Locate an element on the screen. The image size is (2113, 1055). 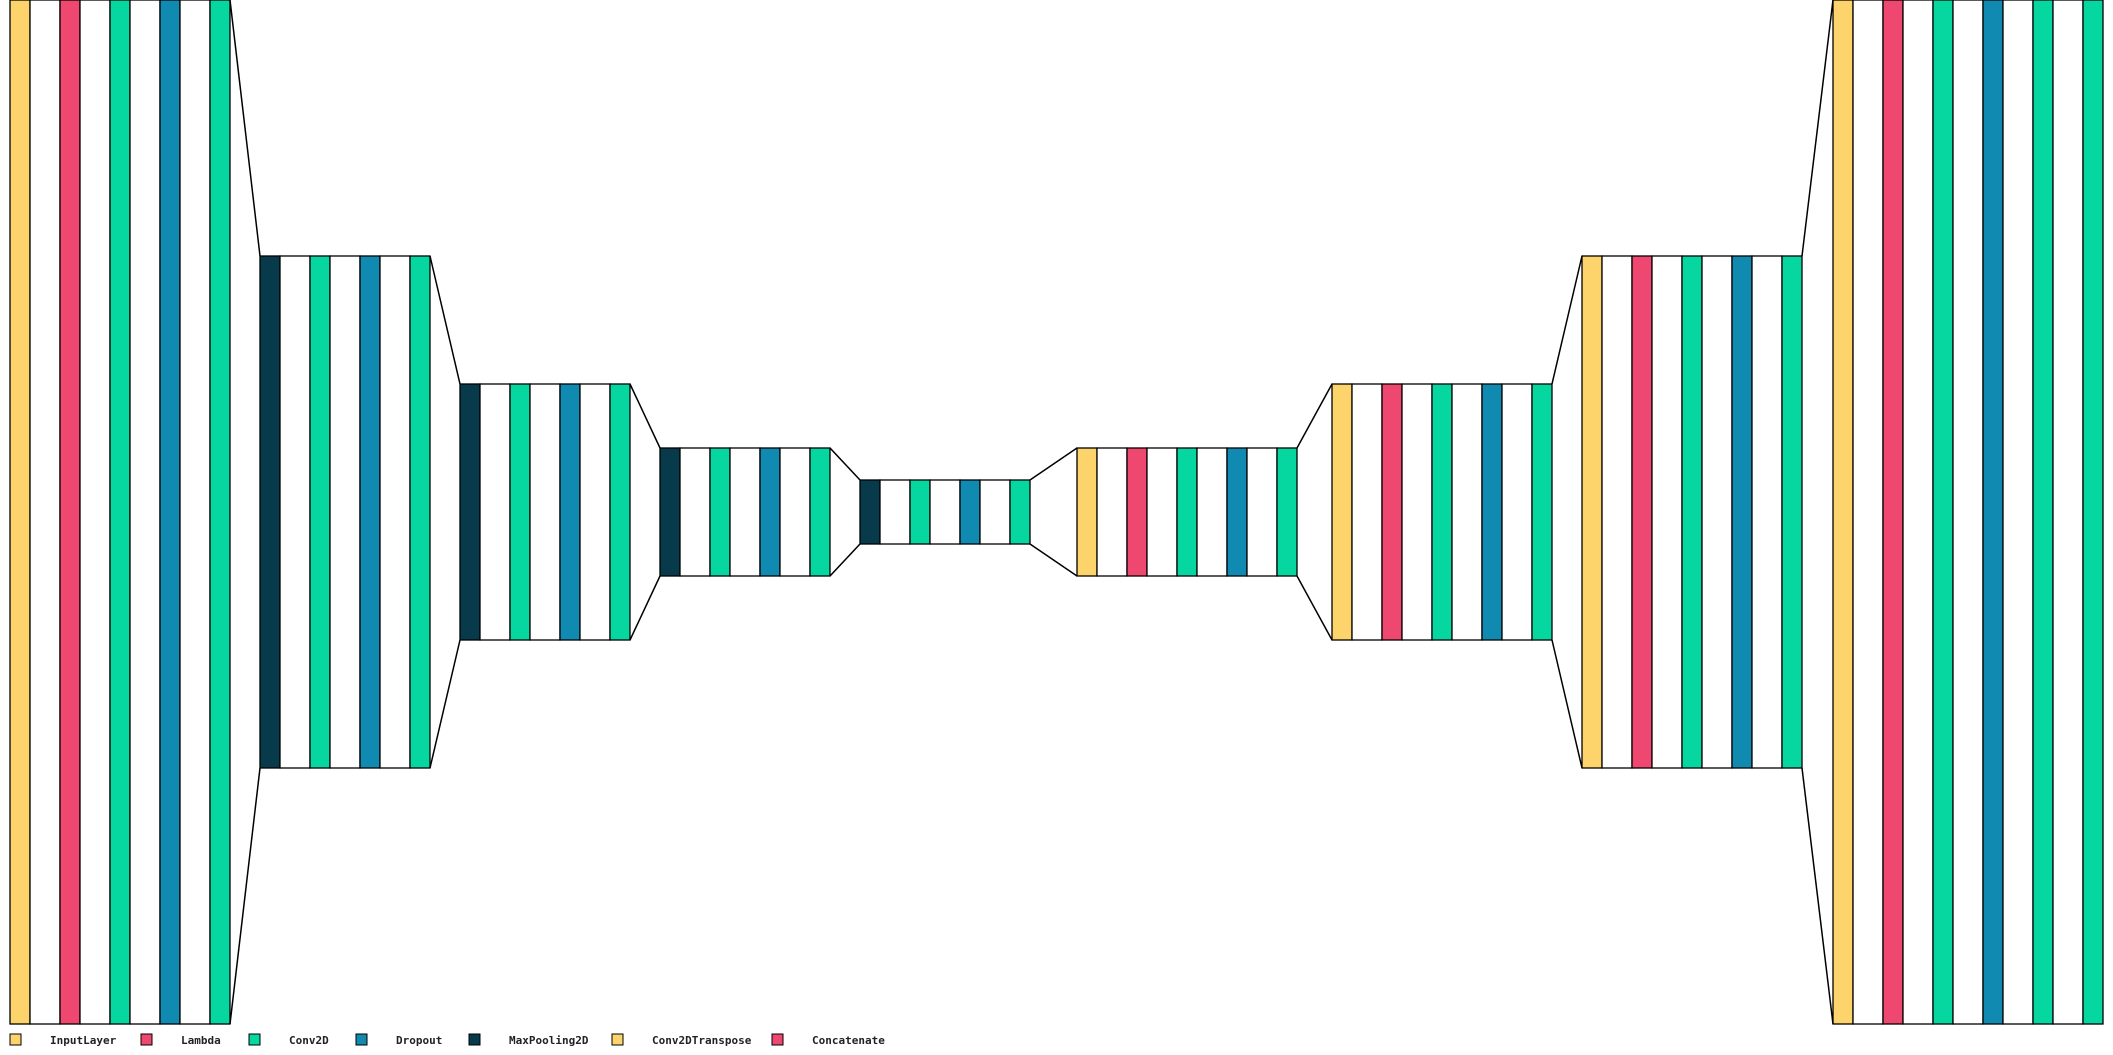
legend-item: Concatenate is located at coordinates (828, 1040).